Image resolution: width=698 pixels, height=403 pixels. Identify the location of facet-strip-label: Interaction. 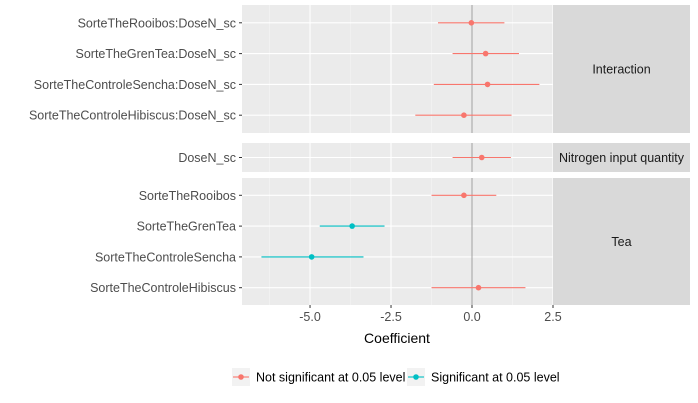
(621, 70).